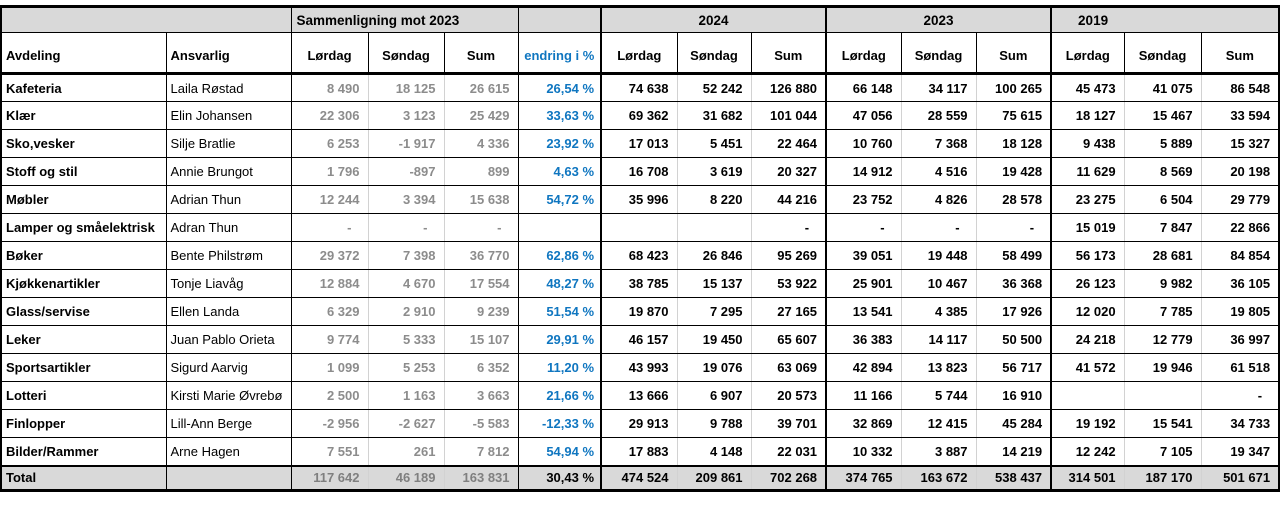 This screenshot has height=513, width=1280. Describe the element at coordinates (405, 199) in the screenshot. I see `cell-value: 3 394` at that location.